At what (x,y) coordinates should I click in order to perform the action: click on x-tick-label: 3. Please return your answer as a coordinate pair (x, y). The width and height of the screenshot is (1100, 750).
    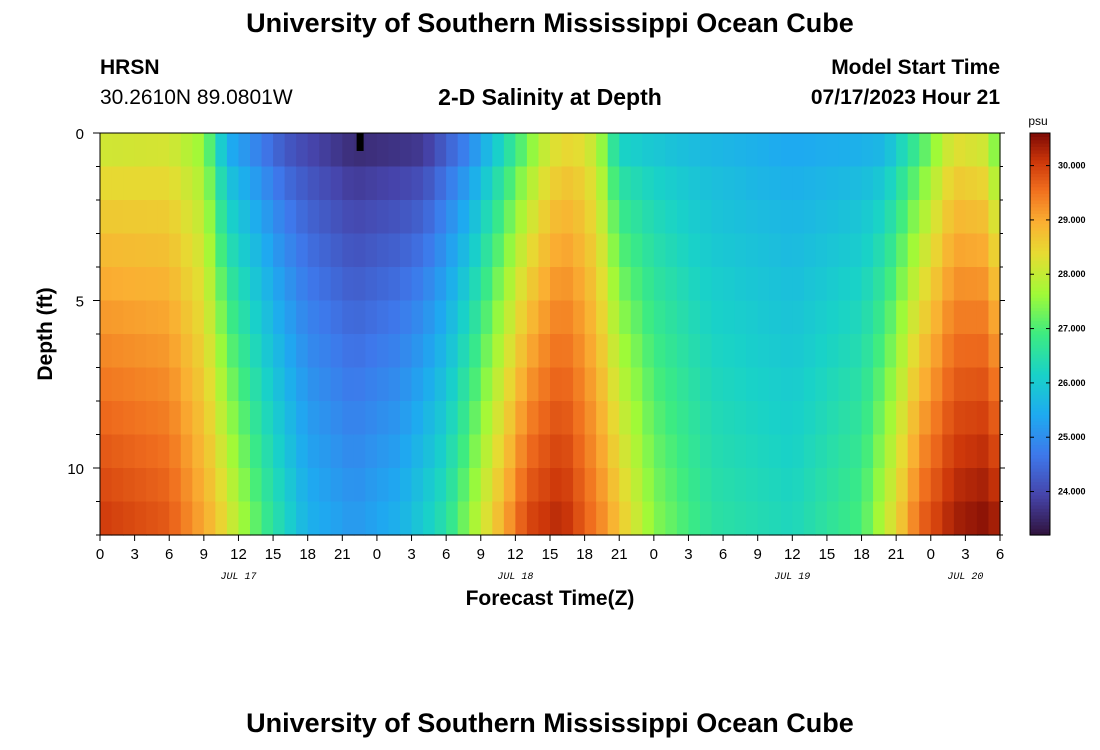
    Looking at the image, I should click on (965, 554).